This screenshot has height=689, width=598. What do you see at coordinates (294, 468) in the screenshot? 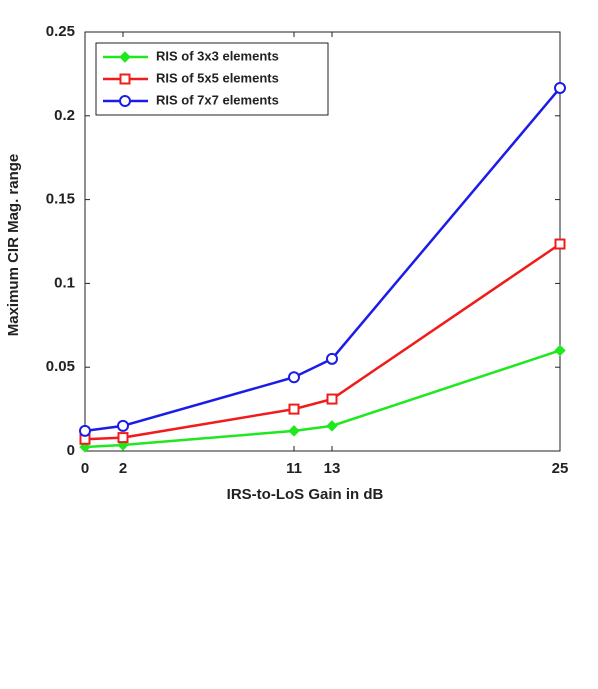
I see `x-tick-label: 11` at bounding box center [294, 468].